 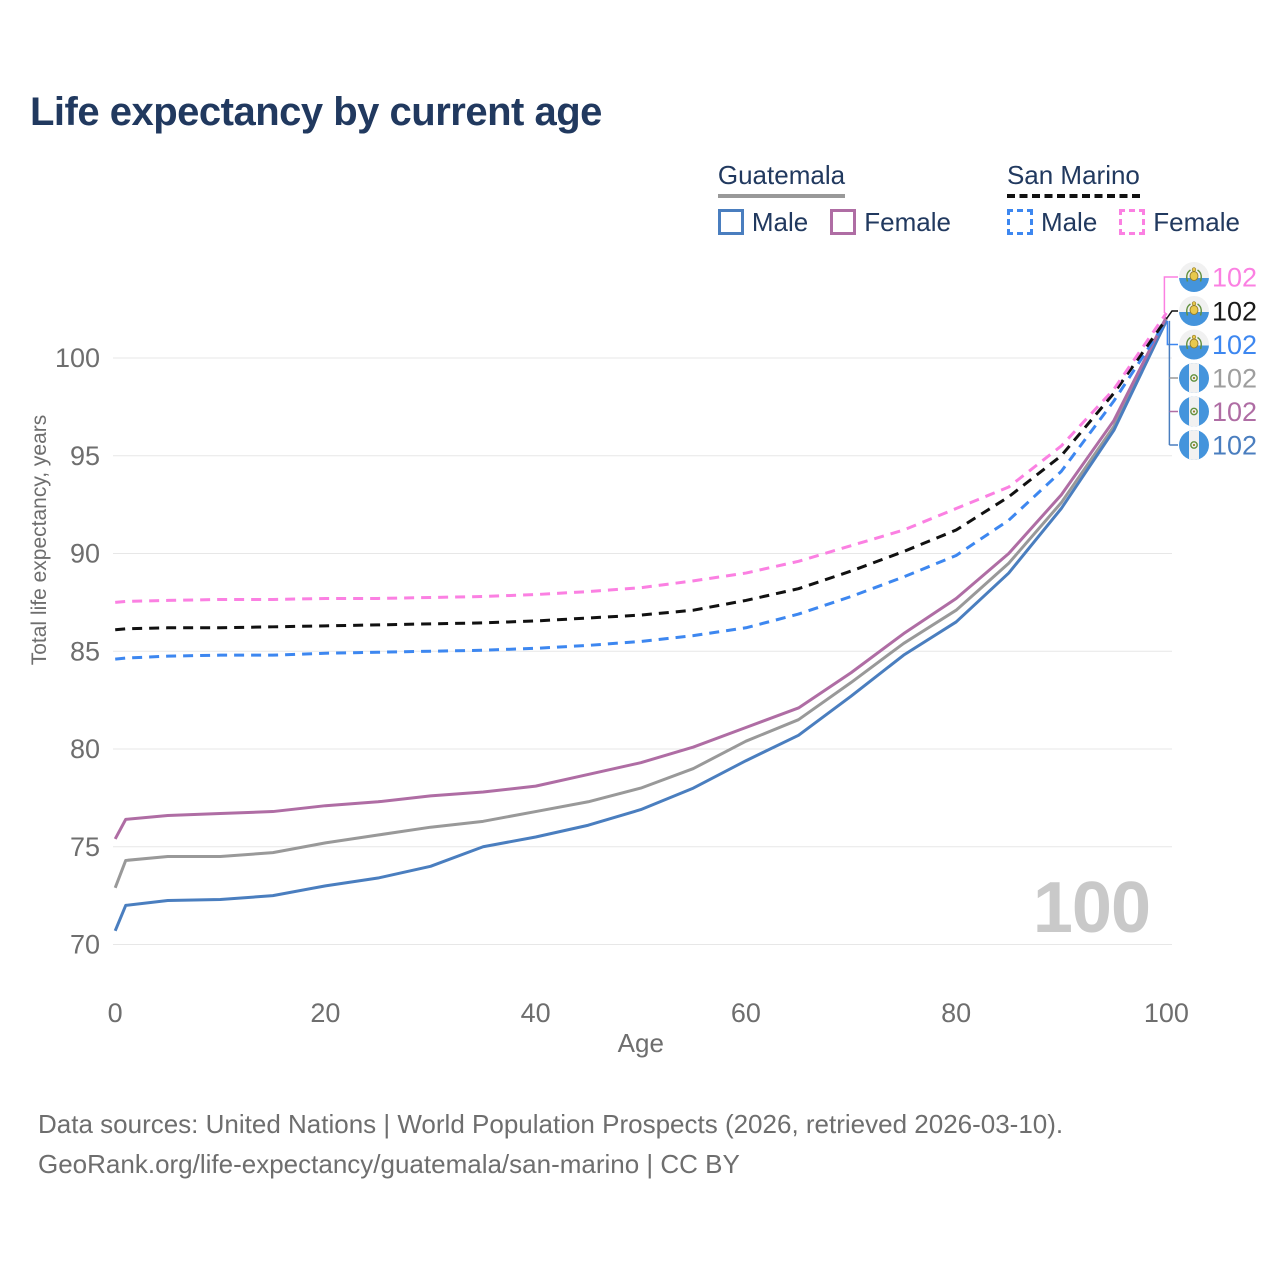 I want to click on legend-item-san-marino-male: Male, so click(x=1052, y=222).